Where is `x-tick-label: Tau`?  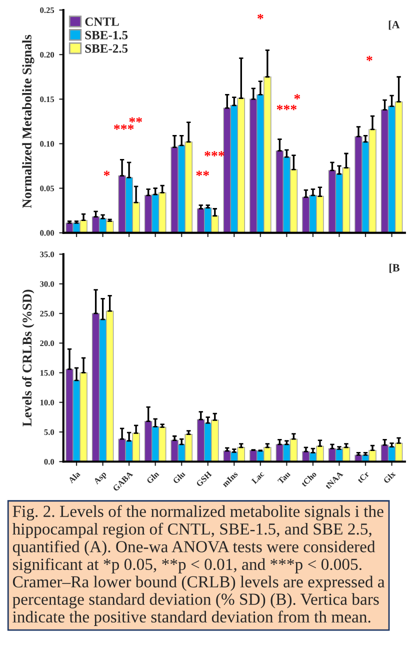 x-tick-label: Tau is located at coordinates (284, 477).